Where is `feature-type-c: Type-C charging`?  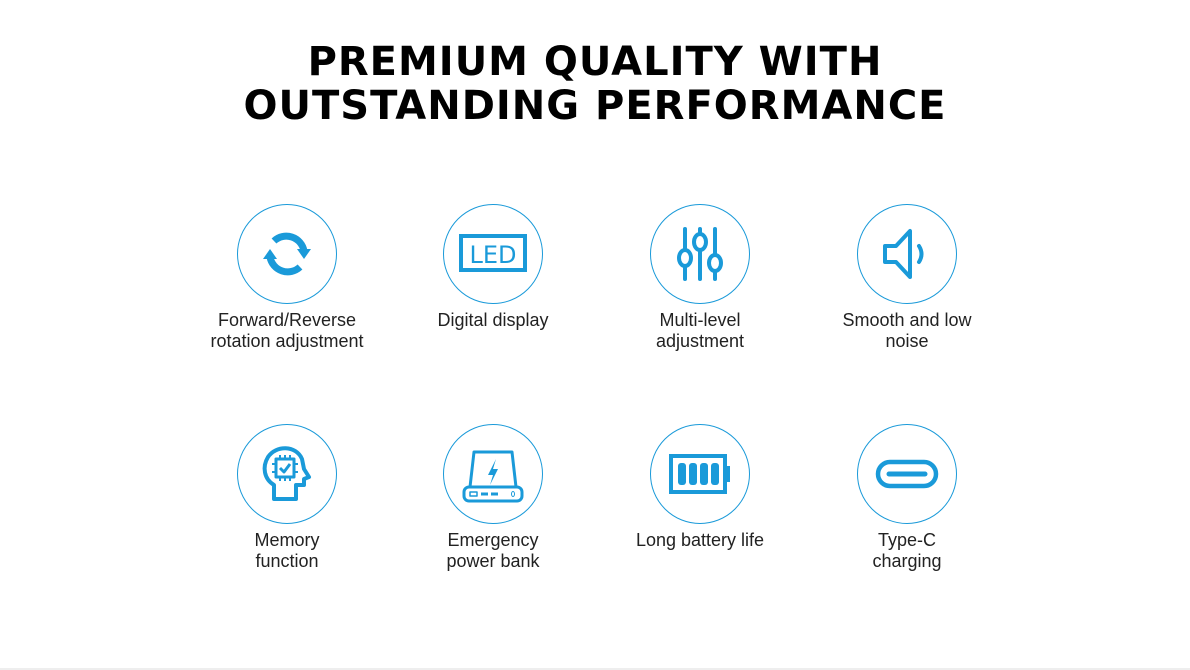
feature-type-c: Type-C charging is located at coordinates (907, 498).